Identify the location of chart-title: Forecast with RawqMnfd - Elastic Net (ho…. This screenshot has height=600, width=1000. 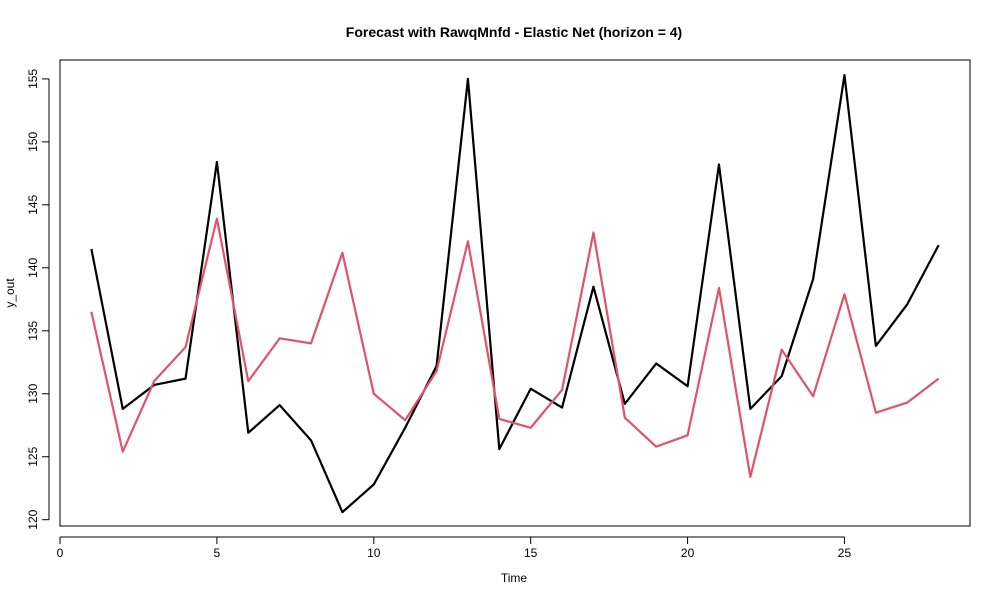
(514, 32).